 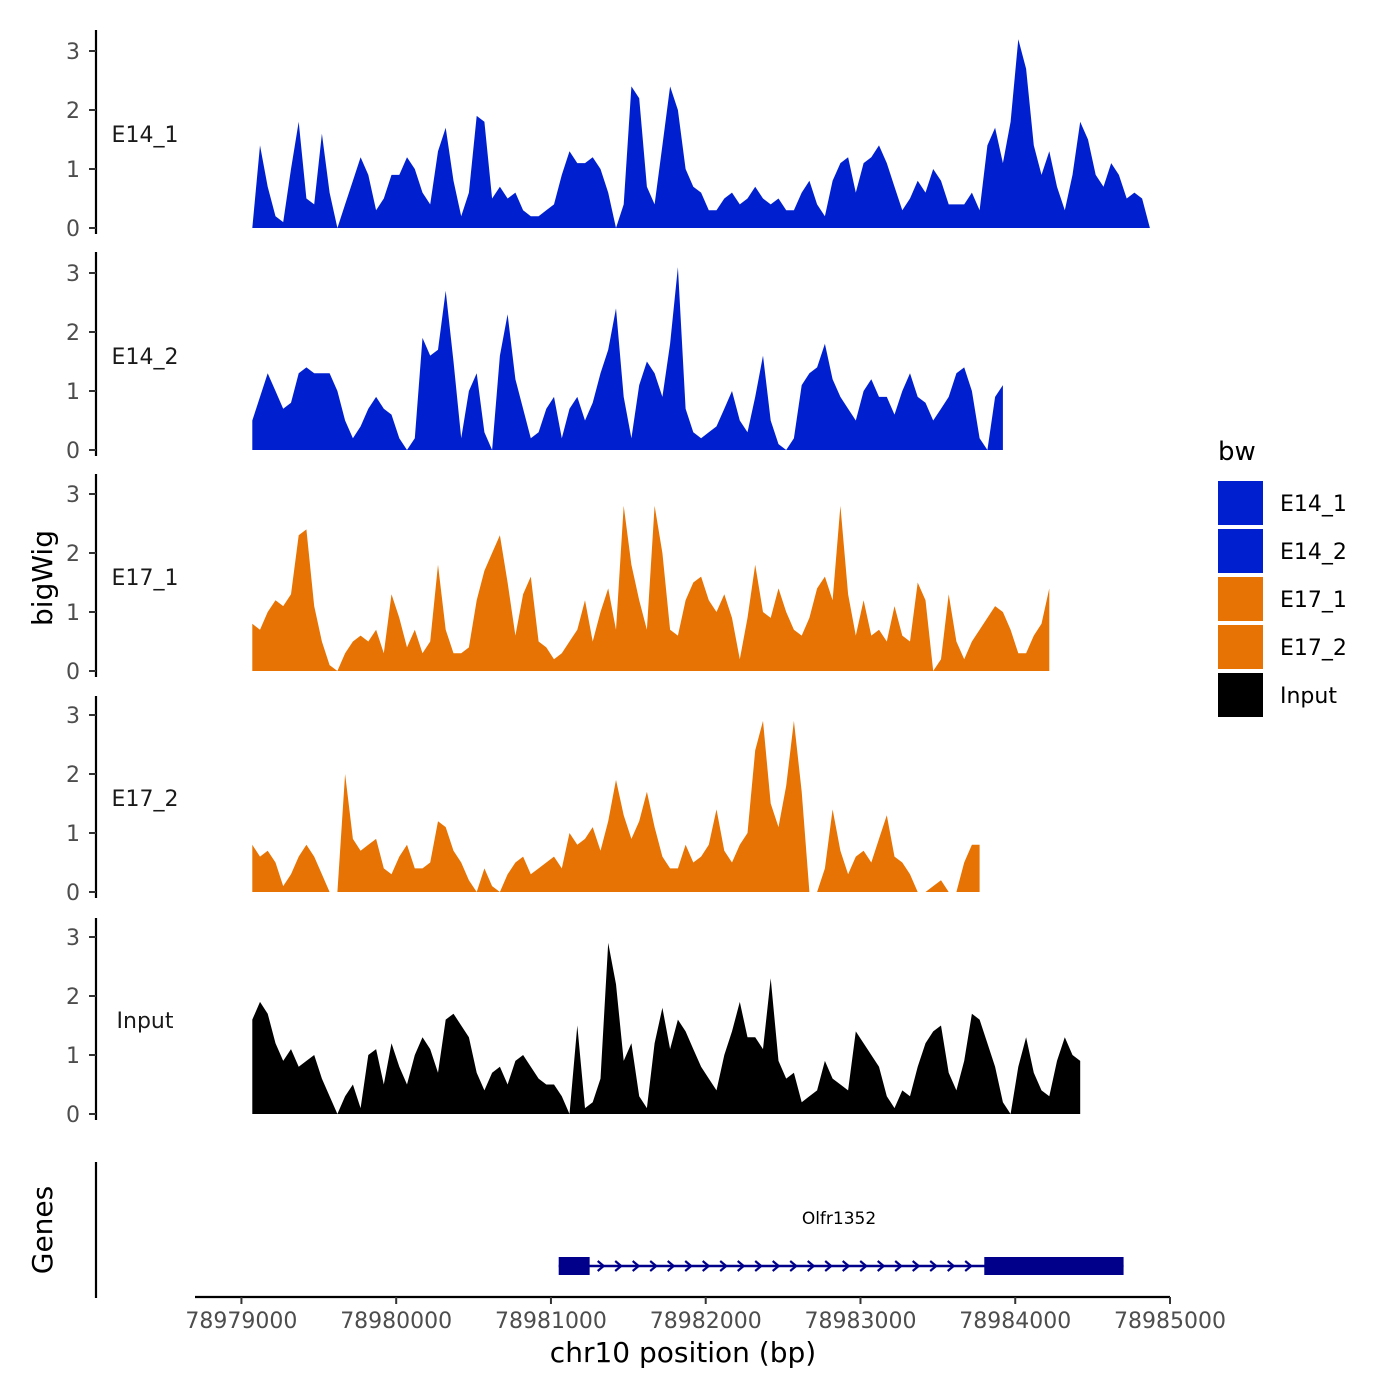 I want to click on legend-label: E14_2, so click(x=1313, y=552).